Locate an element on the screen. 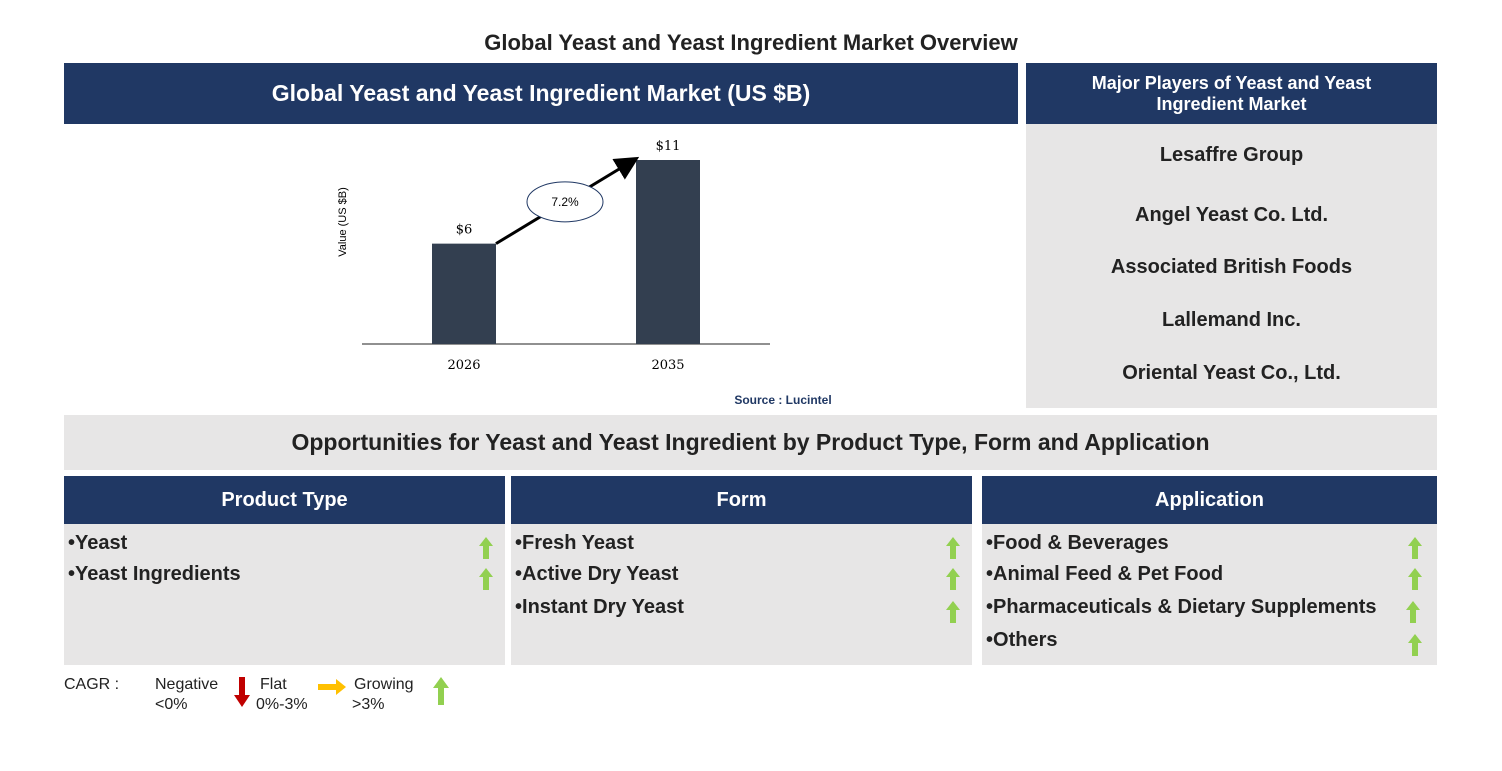 Image resolution: width=1502 pixels, height=771 pixels. source: Source : Lucintel is located at coordinates (782, 400).